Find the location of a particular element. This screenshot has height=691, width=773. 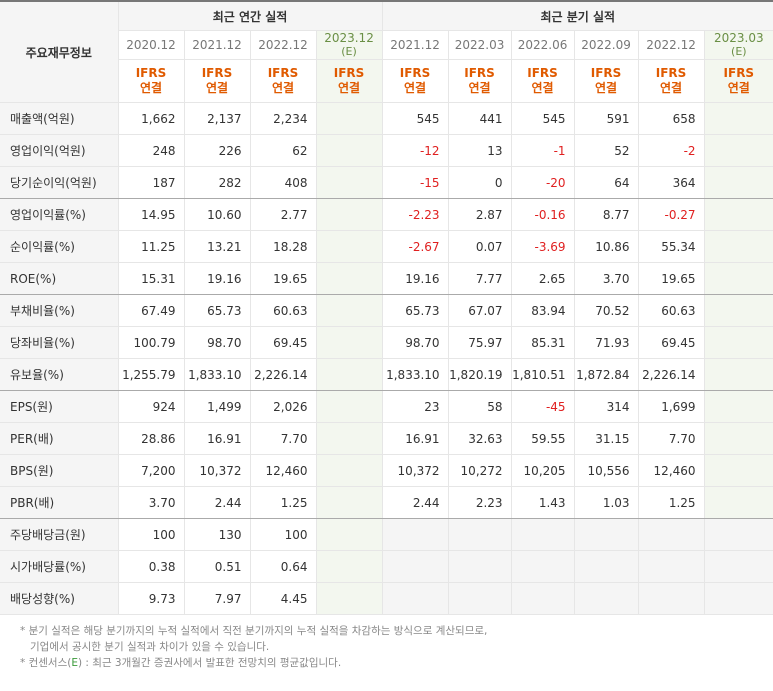

annual-period-0: 2020.12 is located at coordinates (151, 45).